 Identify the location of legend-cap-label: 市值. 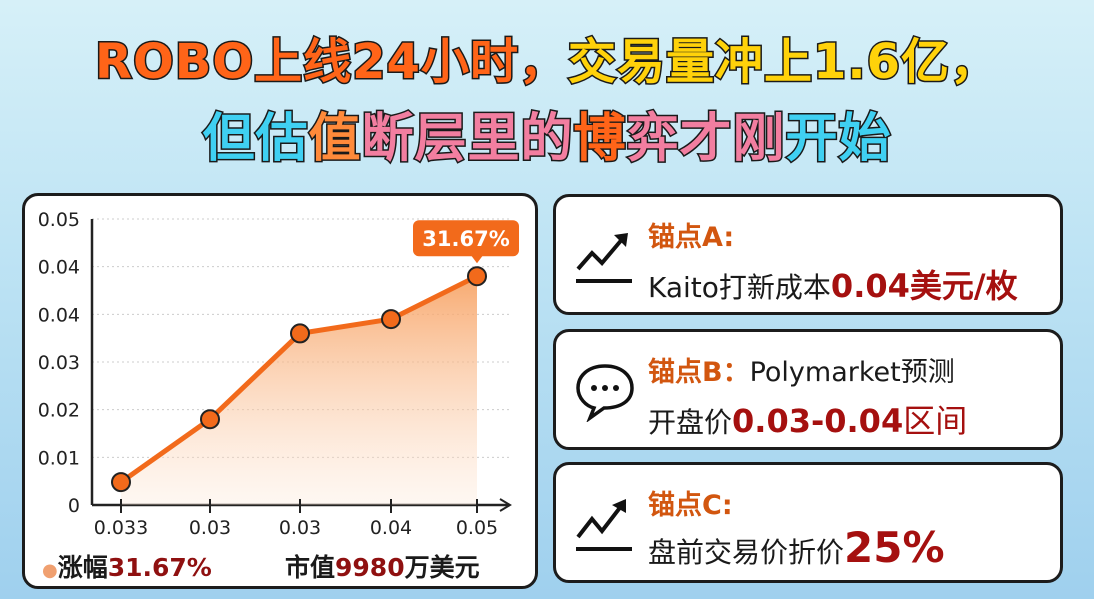
(310, 567).